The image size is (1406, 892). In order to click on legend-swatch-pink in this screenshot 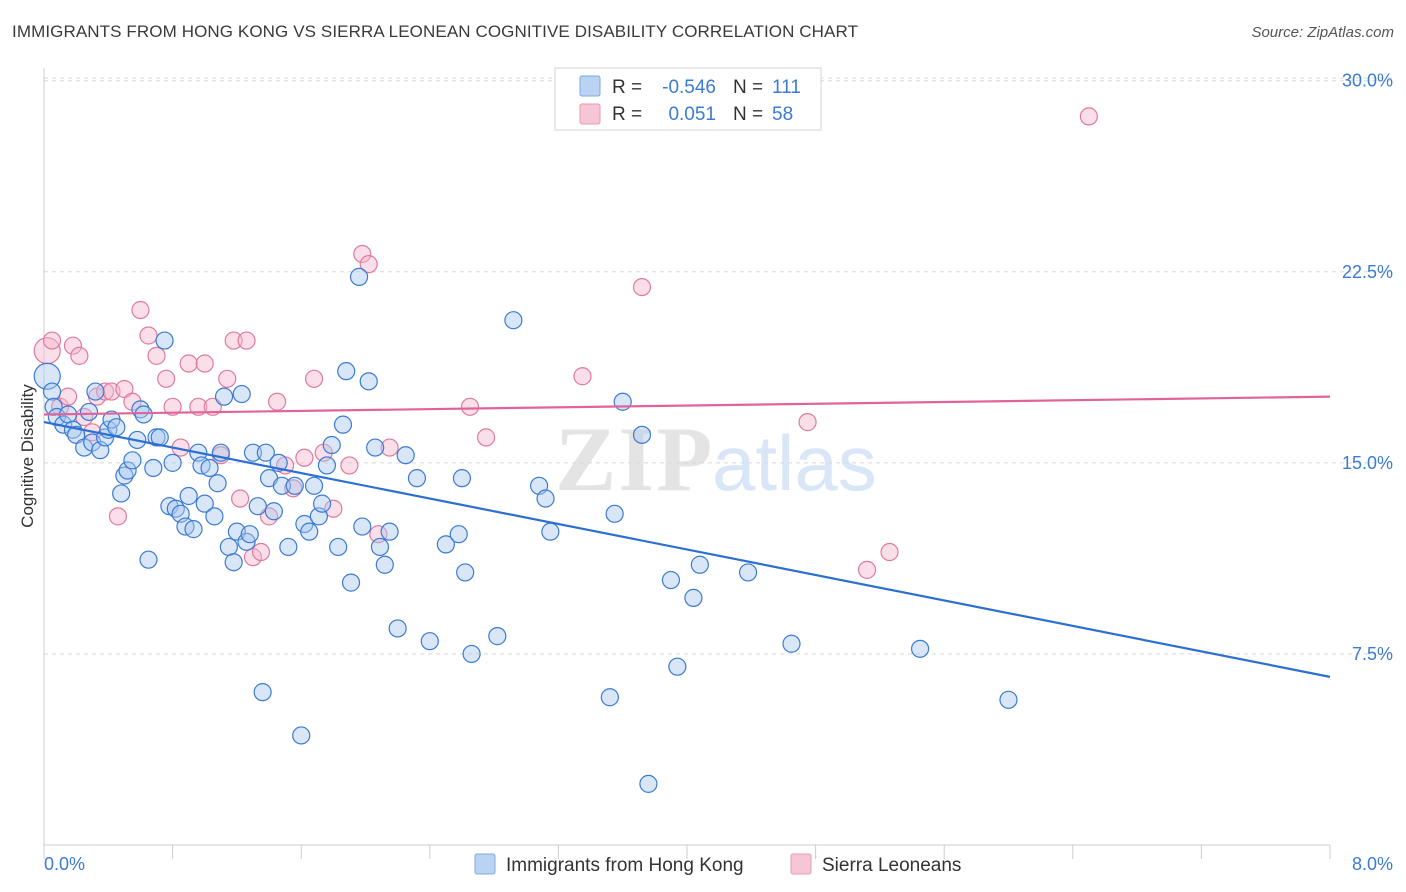, I will do `click(590, 114)`.